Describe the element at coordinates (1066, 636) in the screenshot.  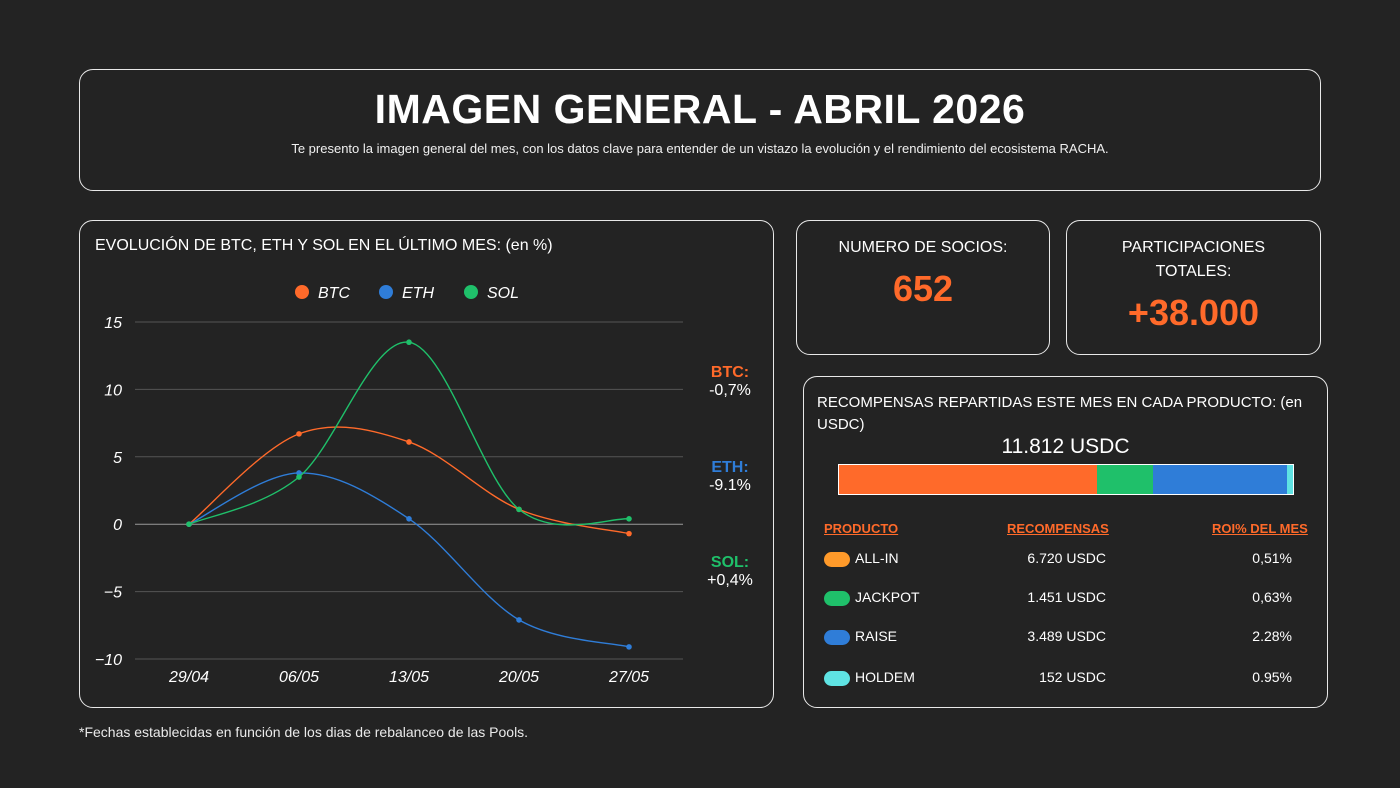
I see `product-amount: 3.489 USDC` at that location.